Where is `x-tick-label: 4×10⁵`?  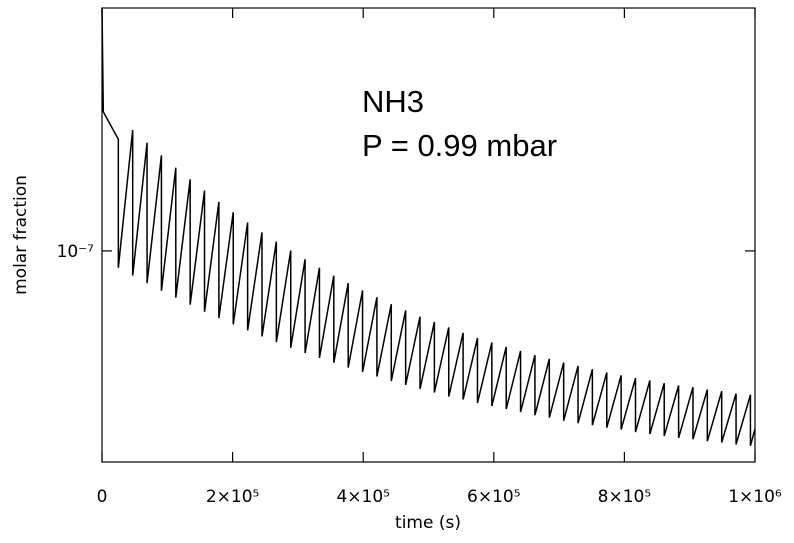
x-tick-label: 4×10⁵ is located at coordinates (363, 497).